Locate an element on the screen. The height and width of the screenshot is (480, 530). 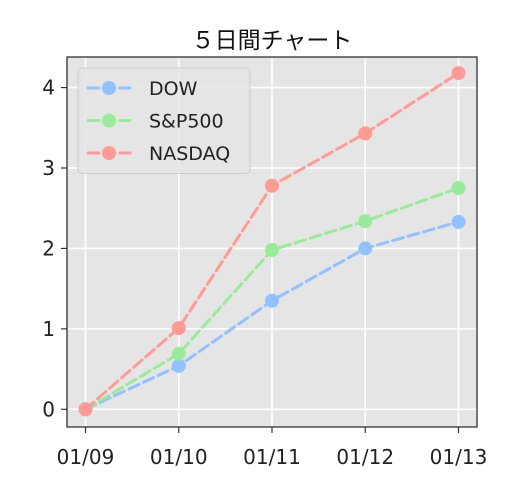
legend-box is located at coordinates (164, 120).